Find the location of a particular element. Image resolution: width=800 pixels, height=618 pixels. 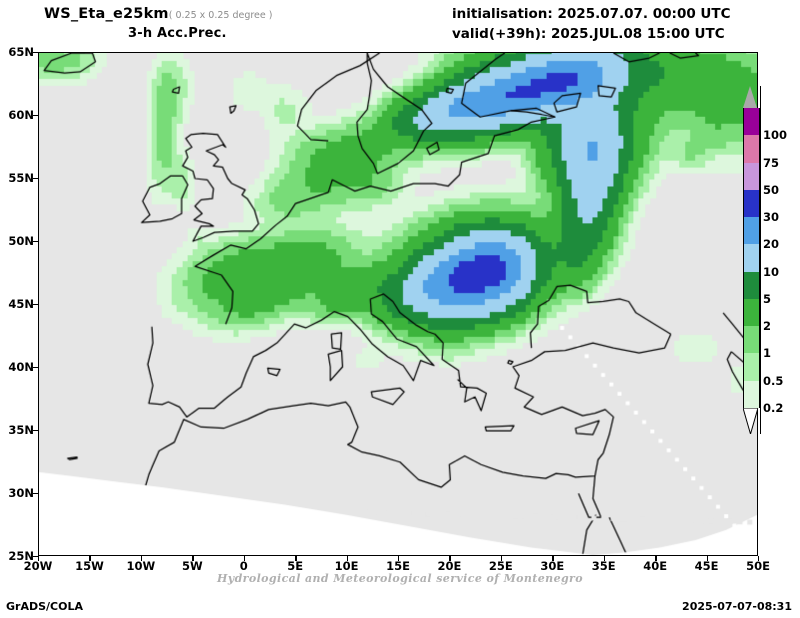

latitude-tick-label: 60N is located at coordinates (21, 115).